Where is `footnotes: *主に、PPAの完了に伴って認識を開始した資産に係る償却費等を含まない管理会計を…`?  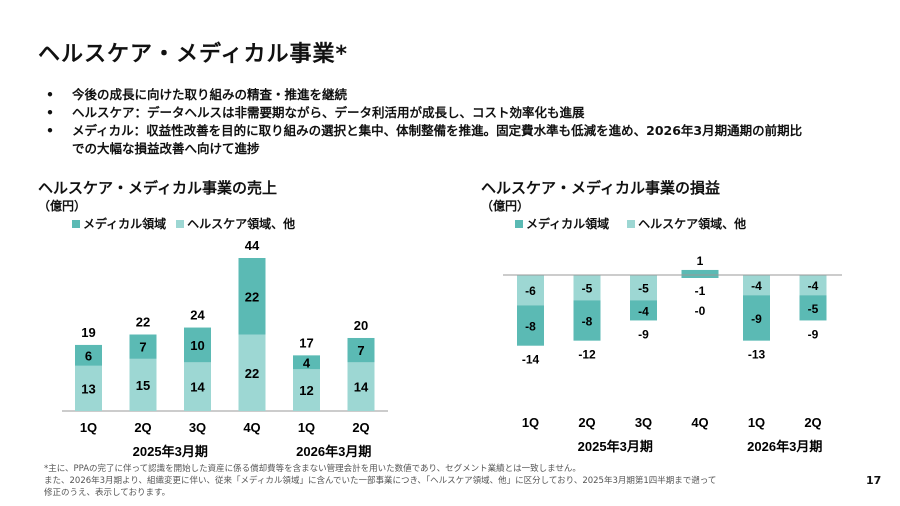
footnotes: *主に、PPAの完了に伴って認識を開始した資産に係る償却費等を含まない管理会計を… is located at coordinates (444, 481).